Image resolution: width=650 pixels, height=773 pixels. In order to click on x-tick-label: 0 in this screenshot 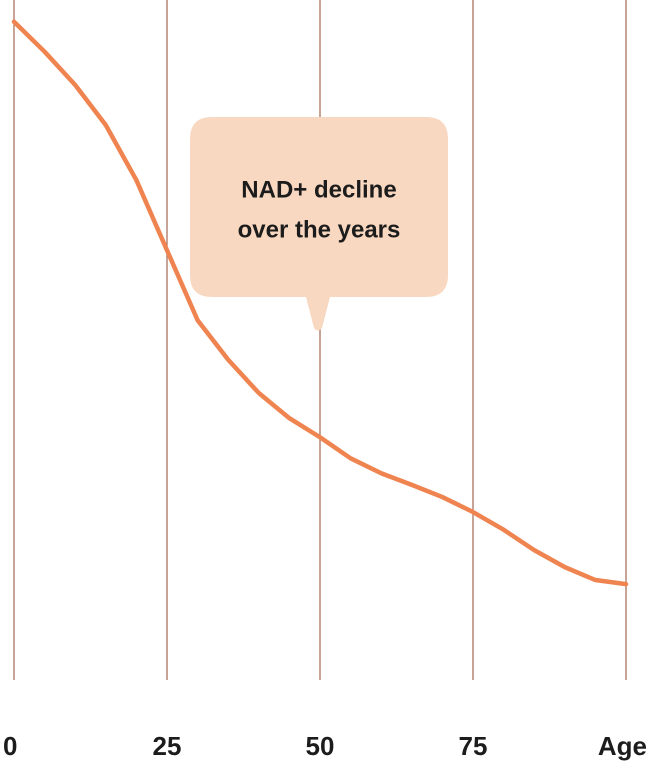, I will do `click(10, 746)`.